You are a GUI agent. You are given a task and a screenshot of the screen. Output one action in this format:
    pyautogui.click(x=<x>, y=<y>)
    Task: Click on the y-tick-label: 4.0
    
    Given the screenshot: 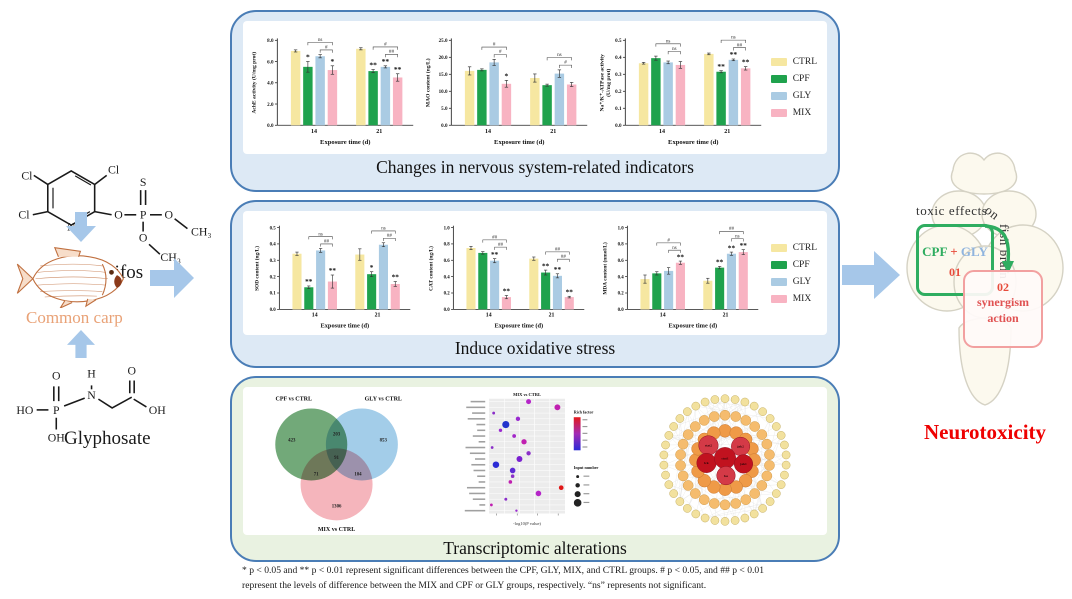 What is the action you would take?
    pyautogui.click(x=270, y=84)
    